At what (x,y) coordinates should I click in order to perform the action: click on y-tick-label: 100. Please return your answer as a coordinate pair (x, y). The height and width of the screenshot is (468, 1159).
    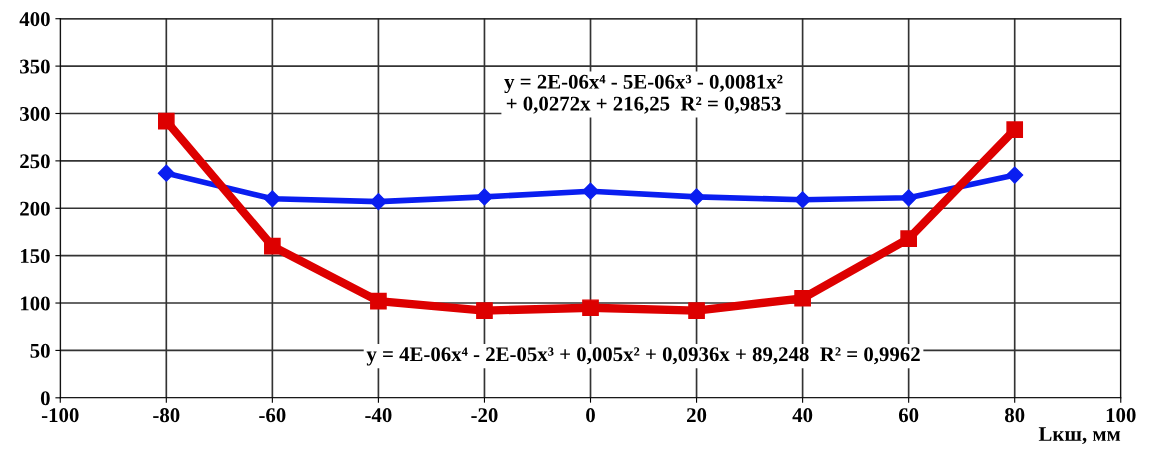
    Looking at the image, I should click on (35, 303).